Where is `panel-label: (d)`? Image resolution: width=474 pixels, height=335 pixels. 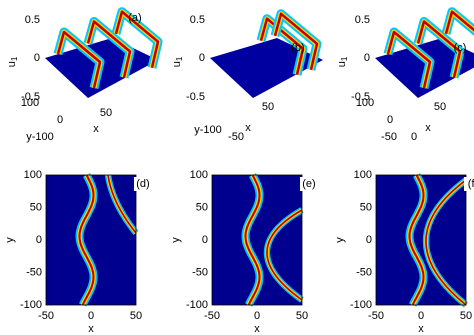 panel-label: (d) is located at coordinates (142, 184).